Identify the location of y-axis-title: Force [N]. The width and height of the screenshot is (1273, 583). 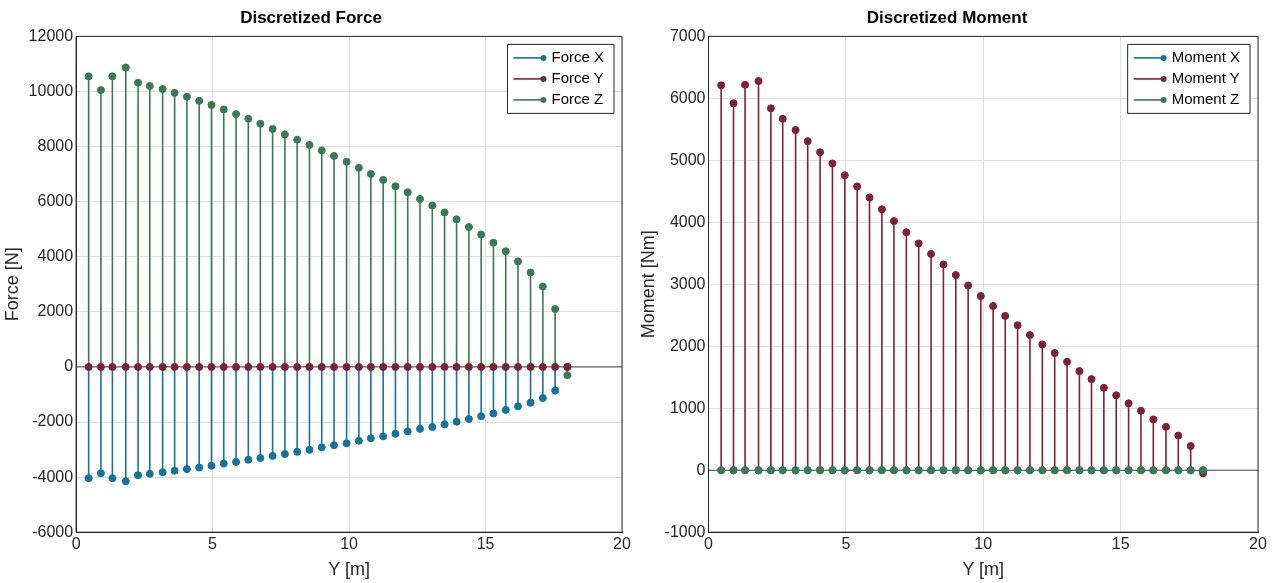
(11, 284).